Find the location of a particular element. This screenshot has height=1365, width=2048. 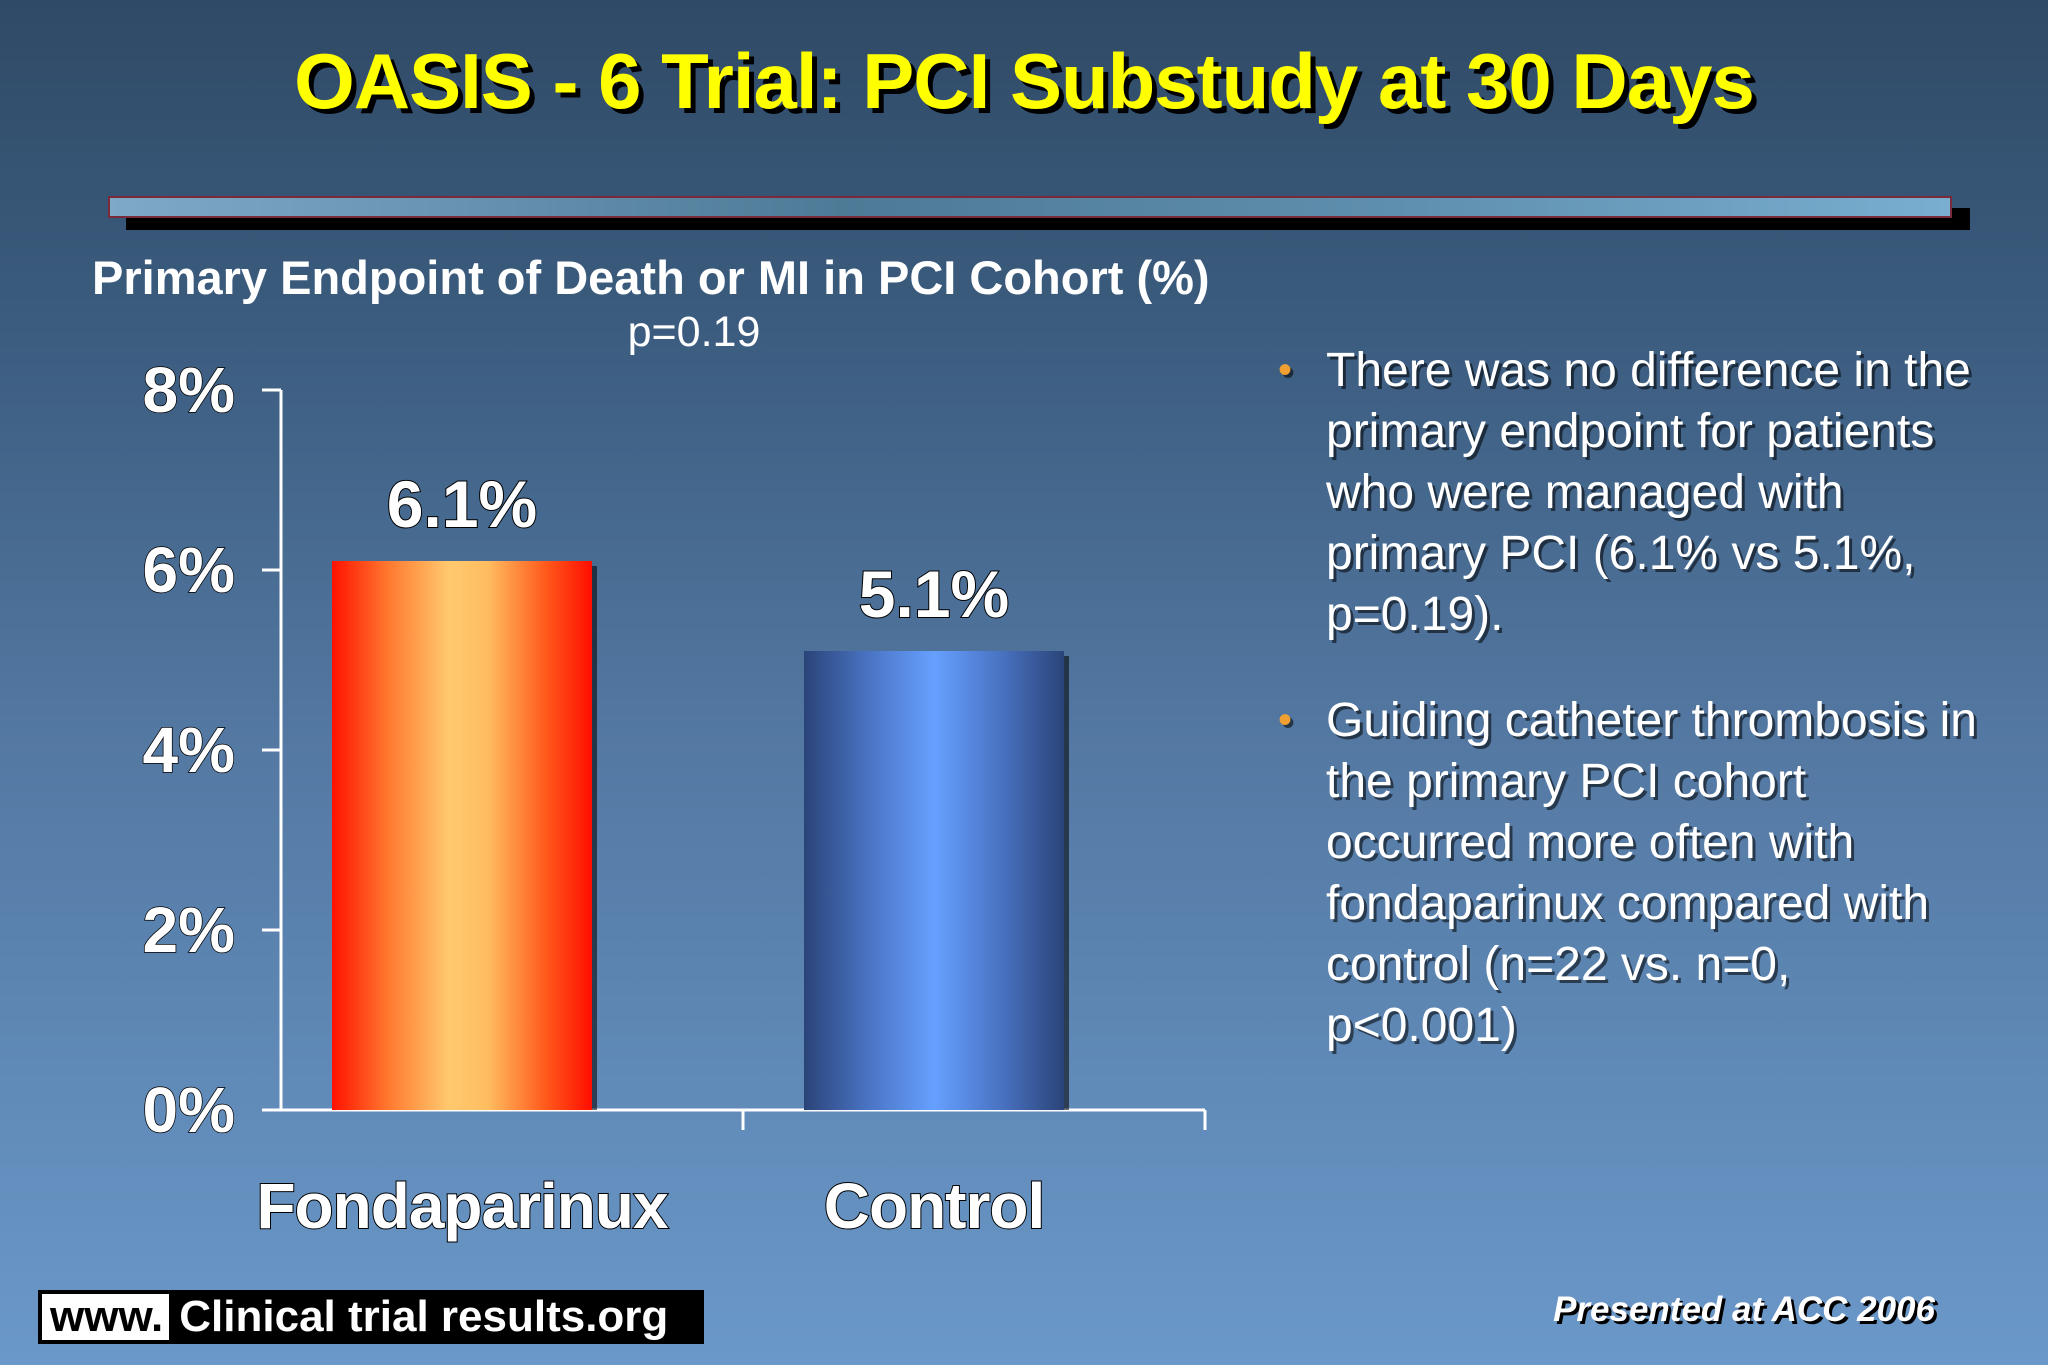

title-divider-bar is located at coordinates (1030, 207).